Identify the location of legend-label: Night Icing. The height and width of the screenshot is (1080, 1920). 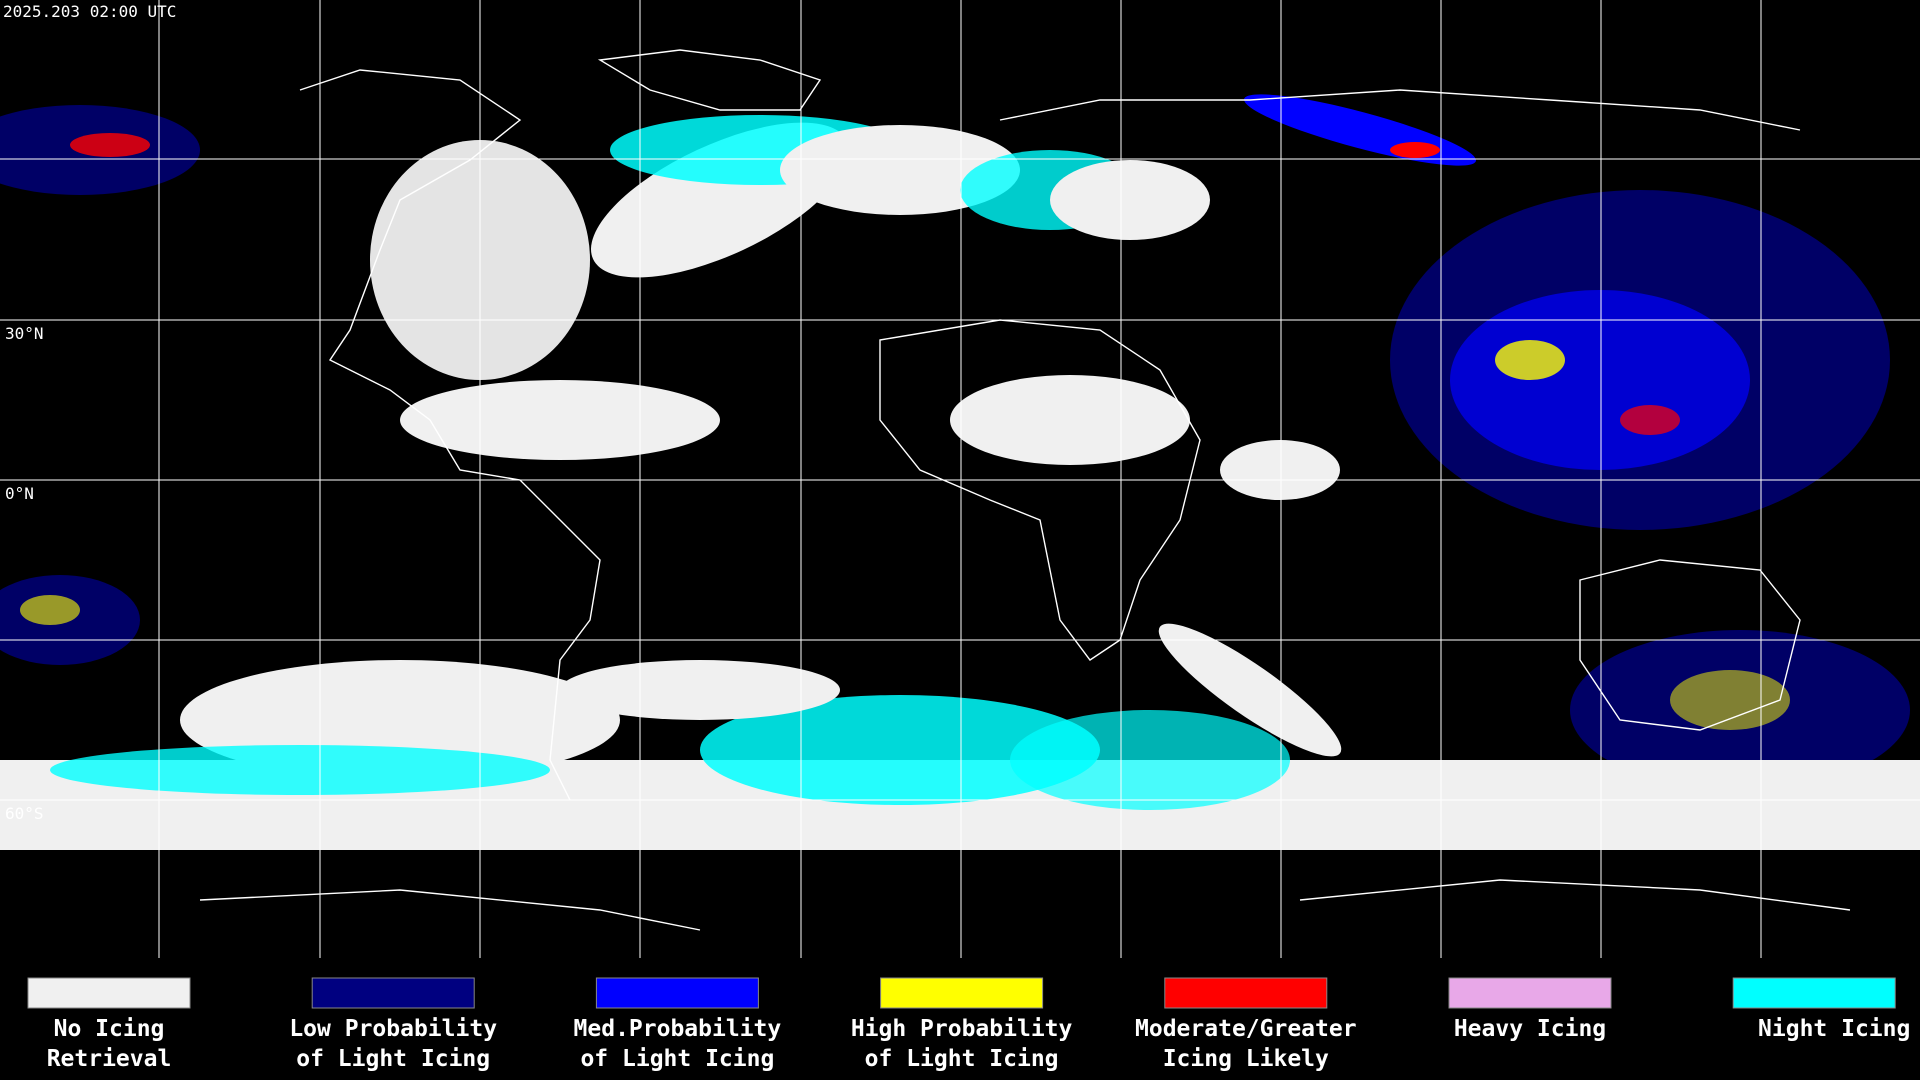
(1834, 1029).